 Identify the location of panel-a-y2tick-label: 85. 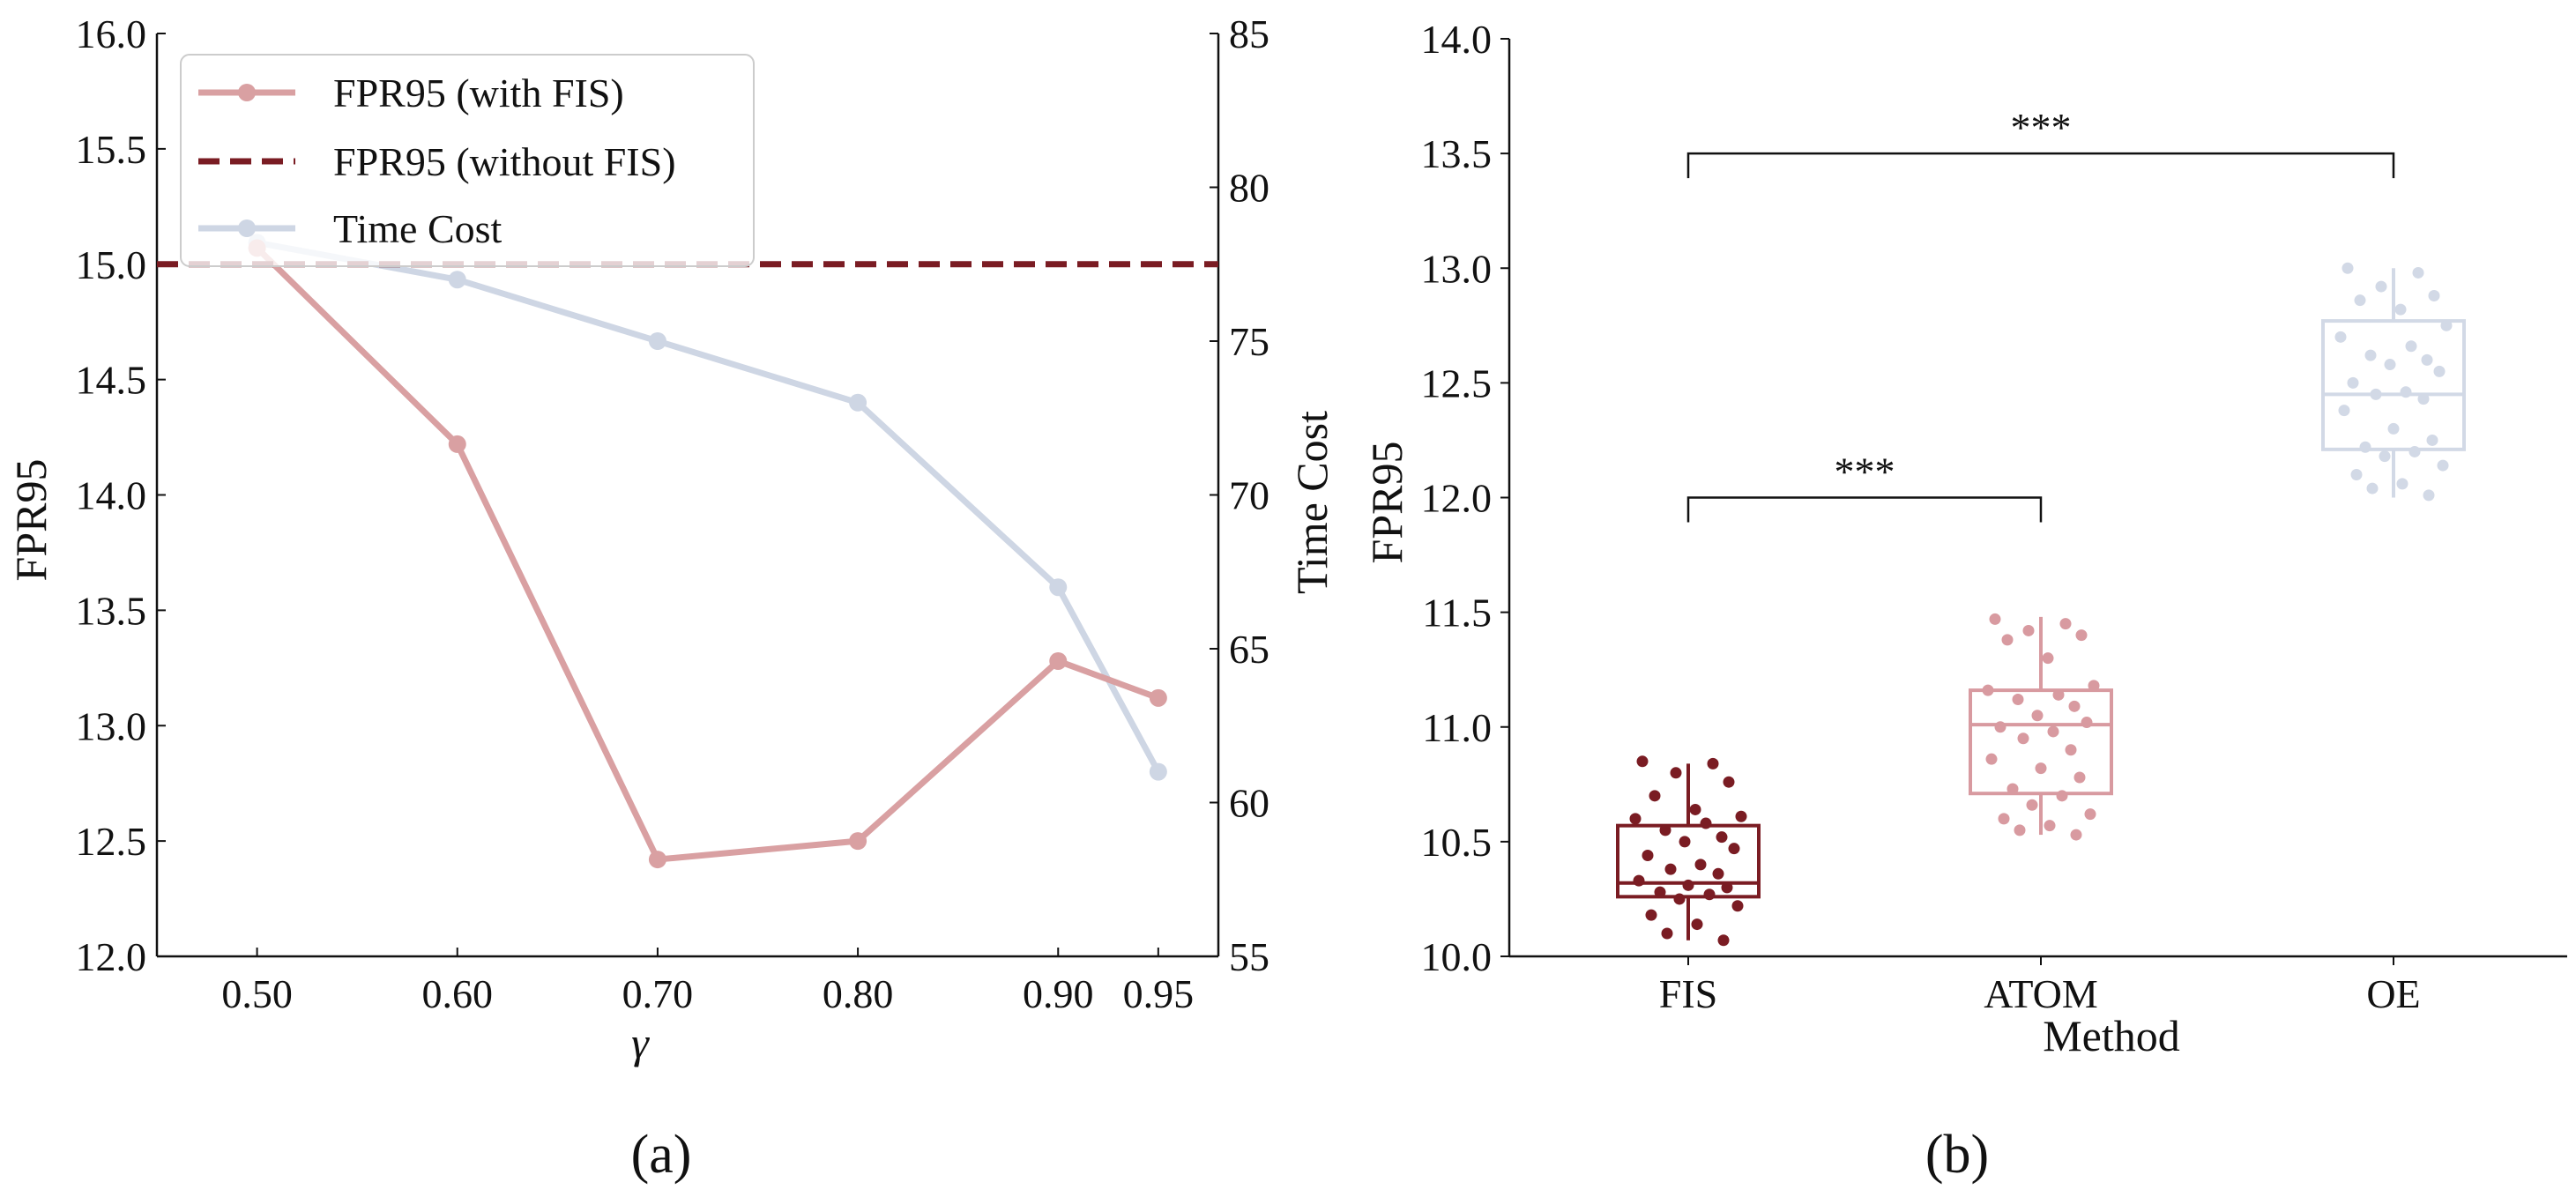
(1249, 33).